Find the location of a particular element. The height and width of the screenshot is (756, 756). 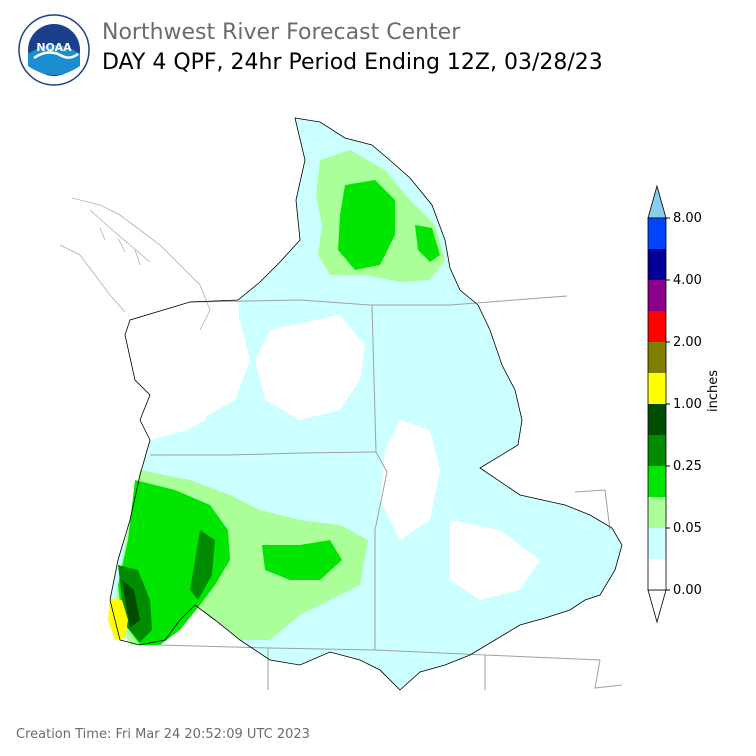

noaa-logo-icon: NOAA is located at coordinates (54, 50).